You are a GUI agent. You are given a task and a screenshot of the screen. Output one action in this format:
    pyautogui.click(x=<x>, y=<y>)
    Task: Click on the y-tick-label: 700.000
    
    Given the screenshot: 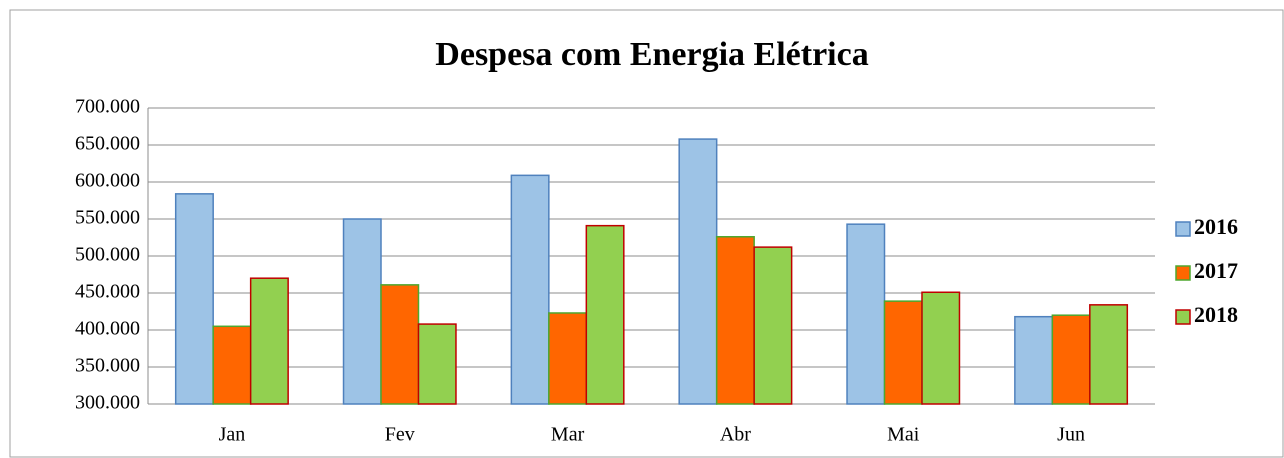 What is the action you would take?
    pyautogui.click(x=107, y=107)
    